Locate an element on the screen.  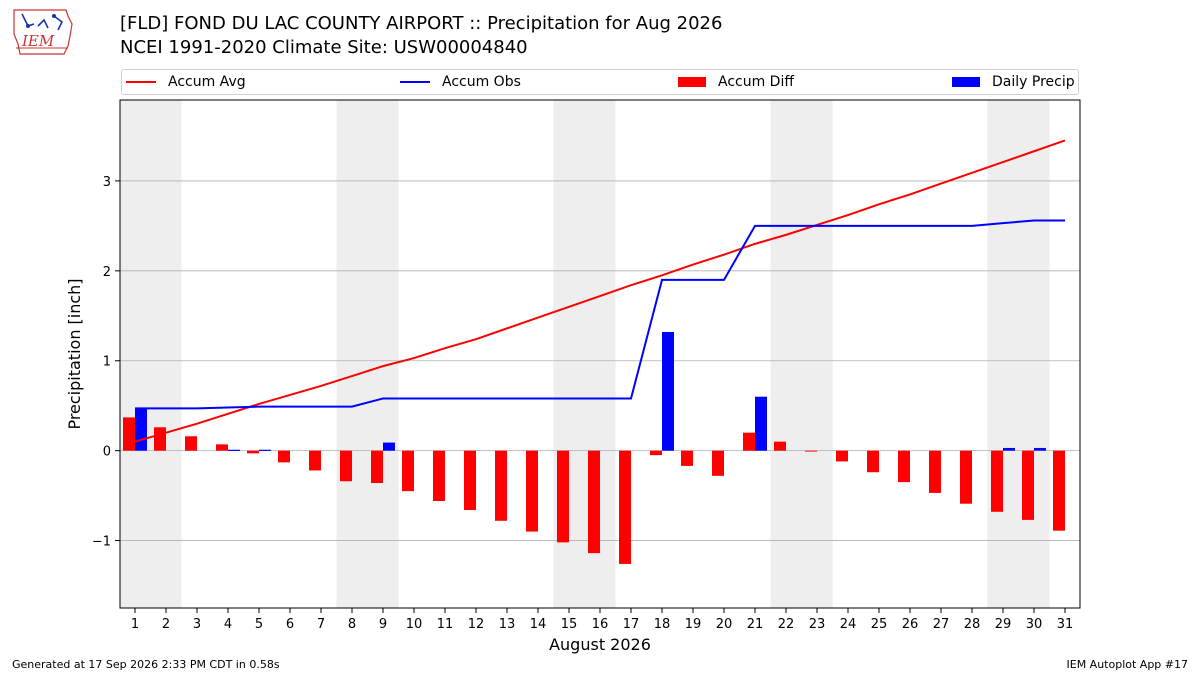
y-tick-label: 0 is located at coordinates (107, 452).